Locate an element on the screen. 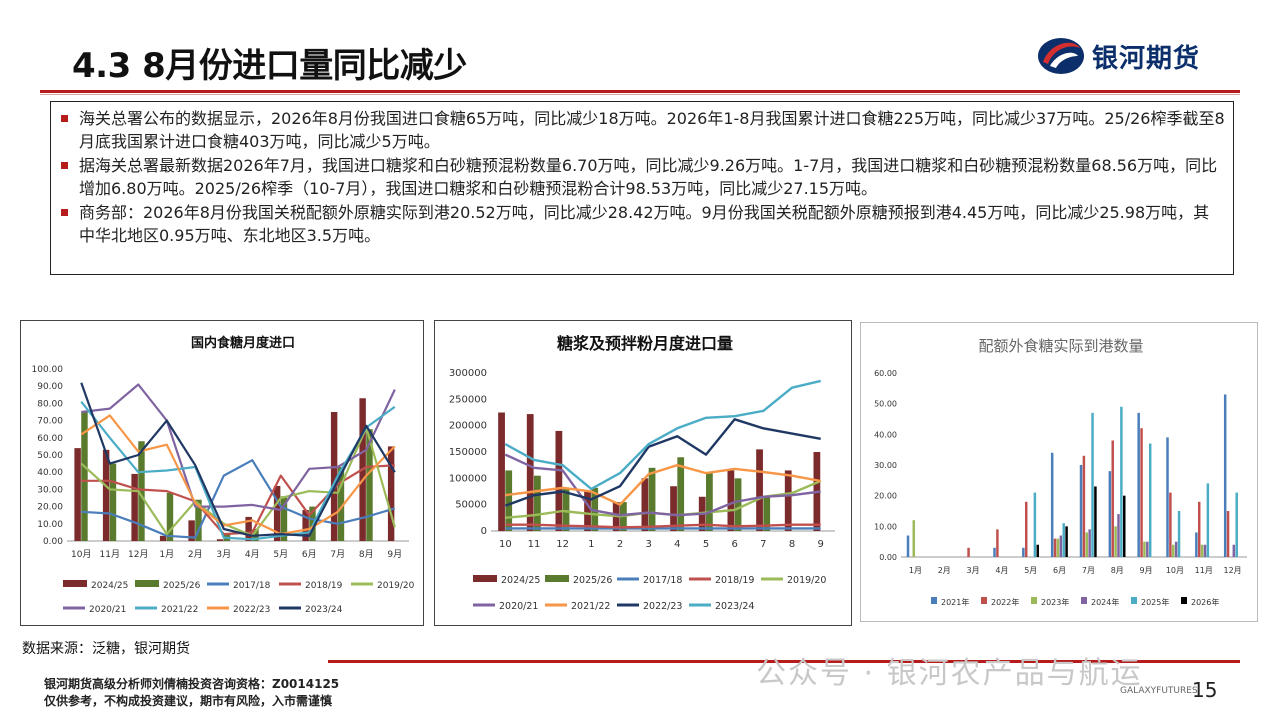 This screenshot has height=720, width=1280. x-tick-label: 12月 is located at coordinates (138, 554).